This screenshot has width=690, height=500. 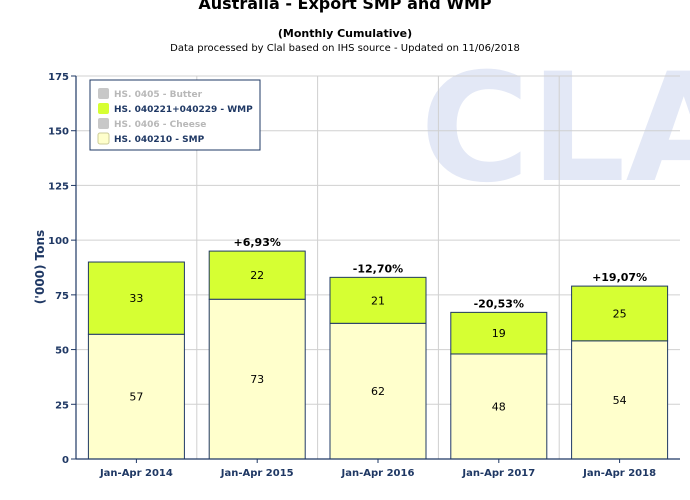 What do you see at coordinates (499, 303) in the screenshot?
I see `percent-change-label: -20,53%` at bounding box center [499, 303].